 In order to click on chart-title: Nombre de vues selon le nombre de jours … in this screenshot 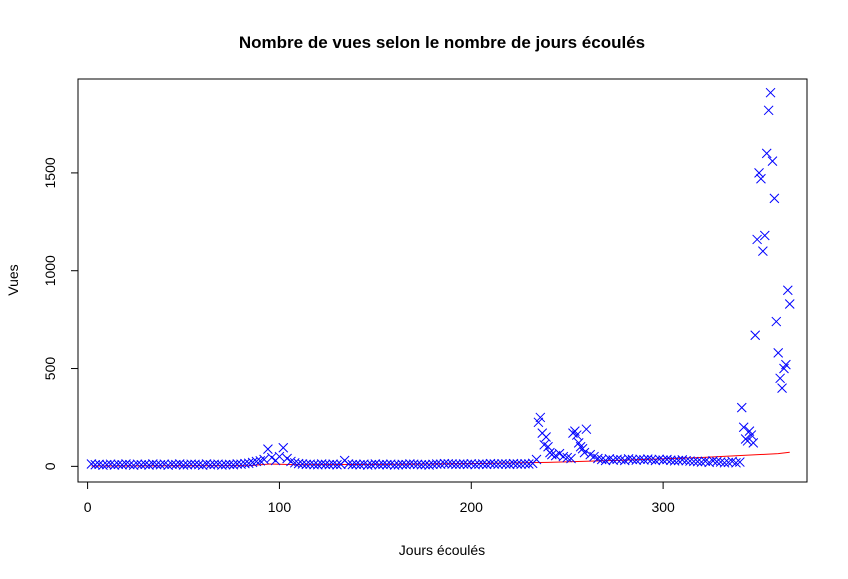, I will do `click(442, 42)`.